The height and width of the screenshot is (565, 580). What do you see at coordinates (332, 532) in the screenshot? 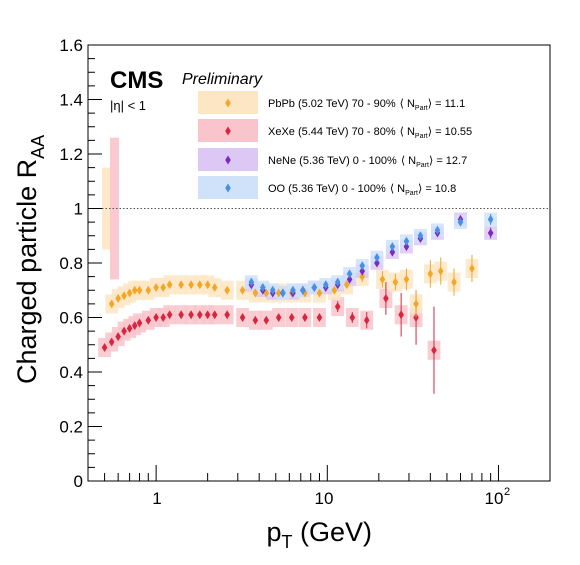
I see `x-axis-title-unit: (GeV)` at bounding box center [332, 532].